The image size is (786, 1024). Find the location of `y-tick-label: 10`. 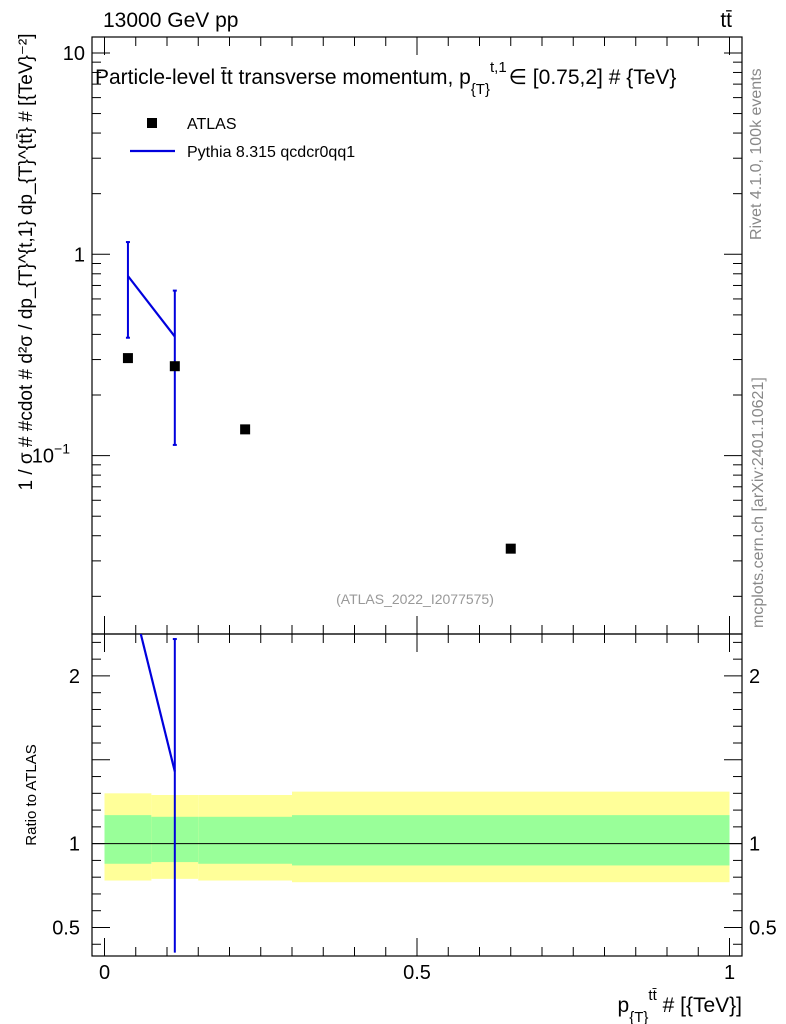

y-tick-label: 10 is located at coordinates (74, 54).